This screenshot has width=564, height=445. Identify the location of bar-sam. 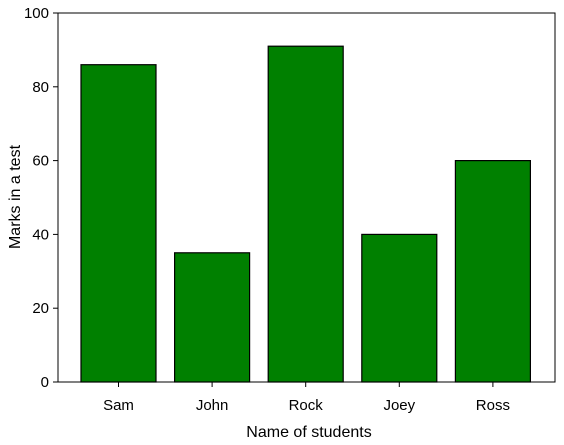
(118, 223).